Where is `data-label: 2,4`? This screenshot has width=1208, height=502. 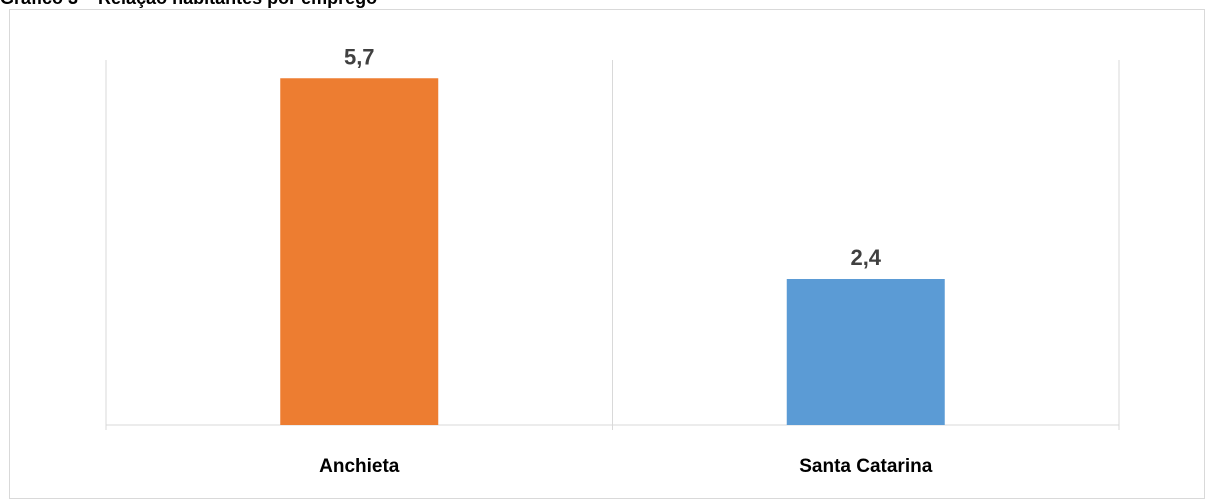
data-label: 2,4 is located at coordinates (865, 257).